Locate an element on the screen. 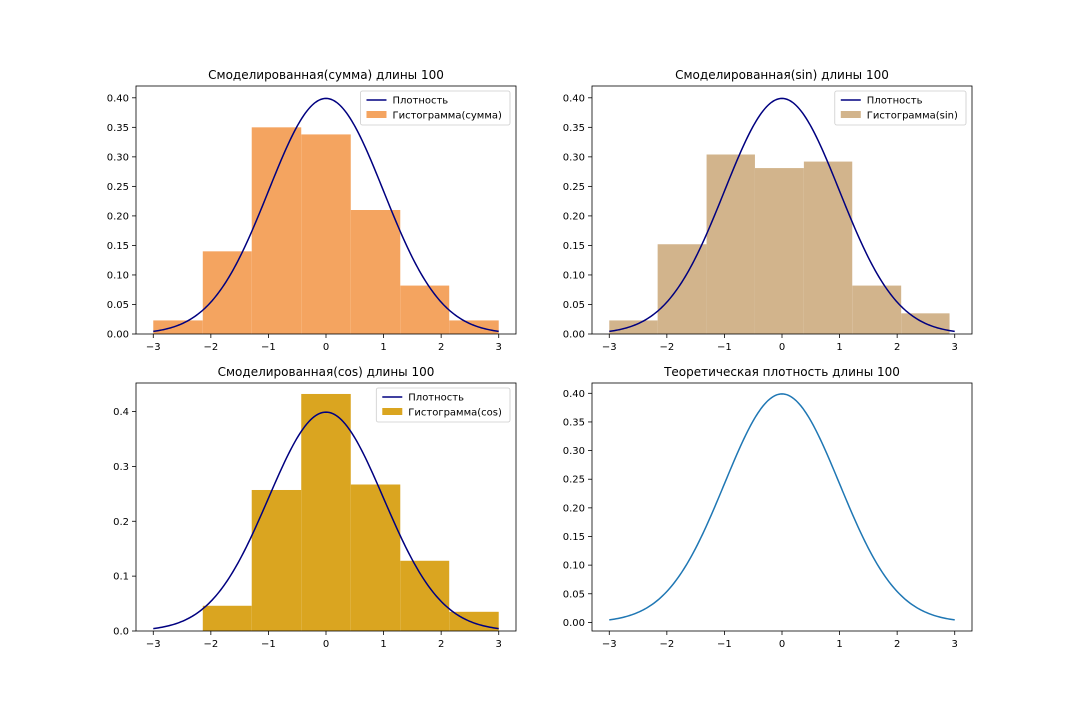 The image size is (1080, 720). legend: Плотность Гистограмма(сумма) is located at coordinates (435, 108).